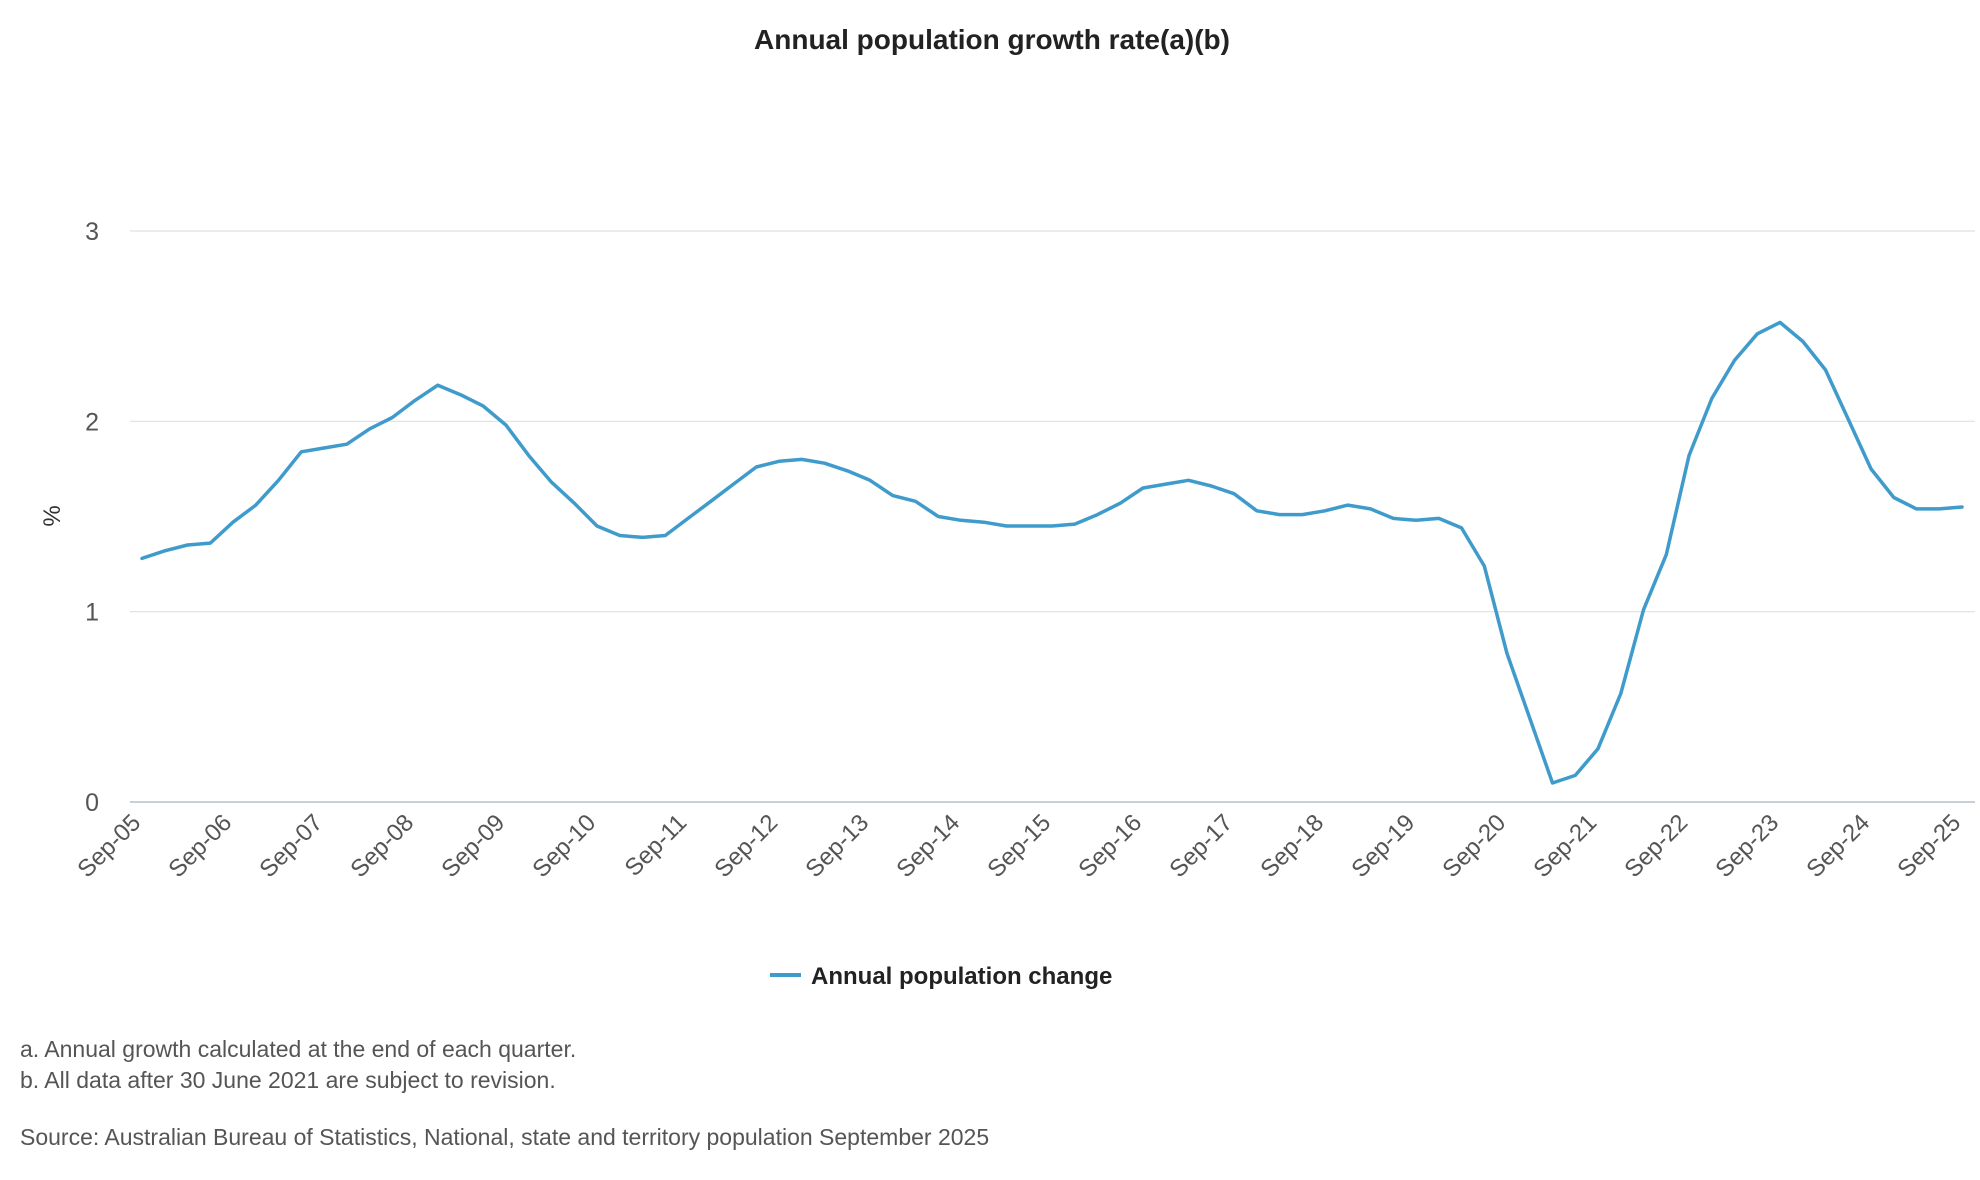  I want to click on x-tick-label: Sep-18, so click(1292, 846).